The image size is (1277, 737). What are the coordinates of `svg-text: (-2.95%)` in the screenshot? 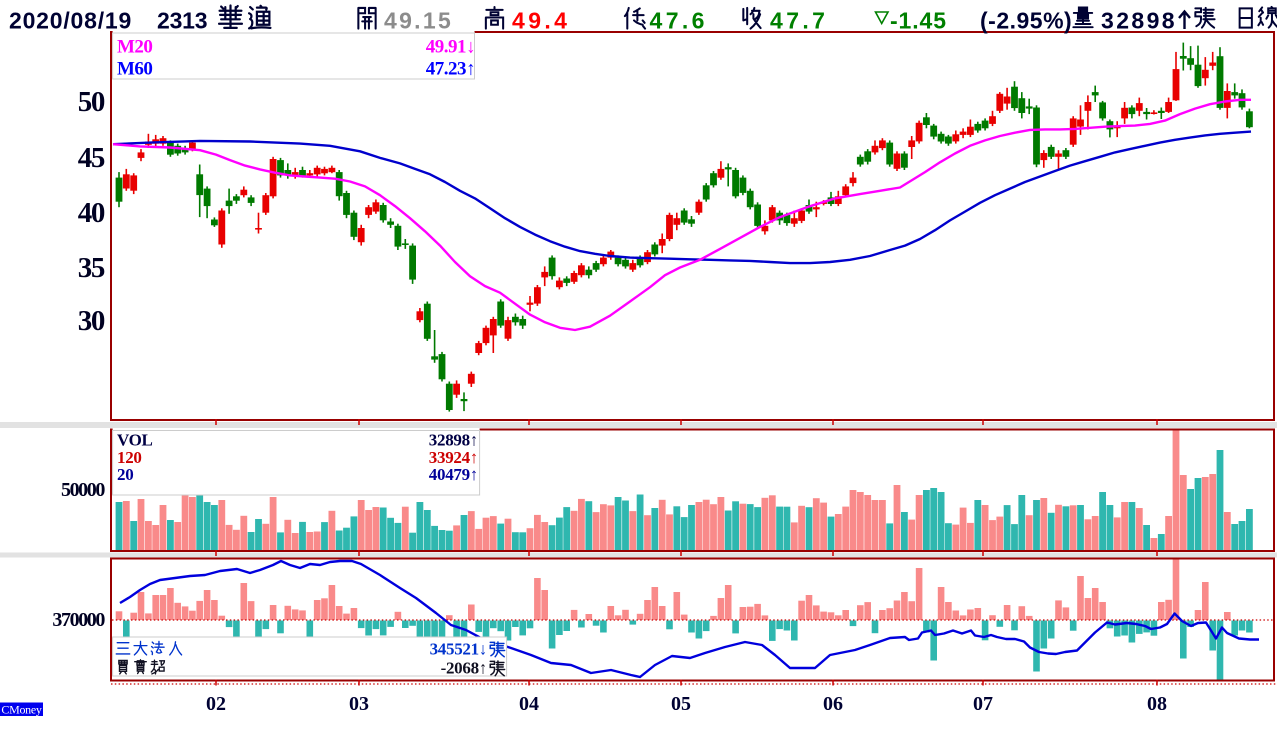 It's located at (1026, 21).